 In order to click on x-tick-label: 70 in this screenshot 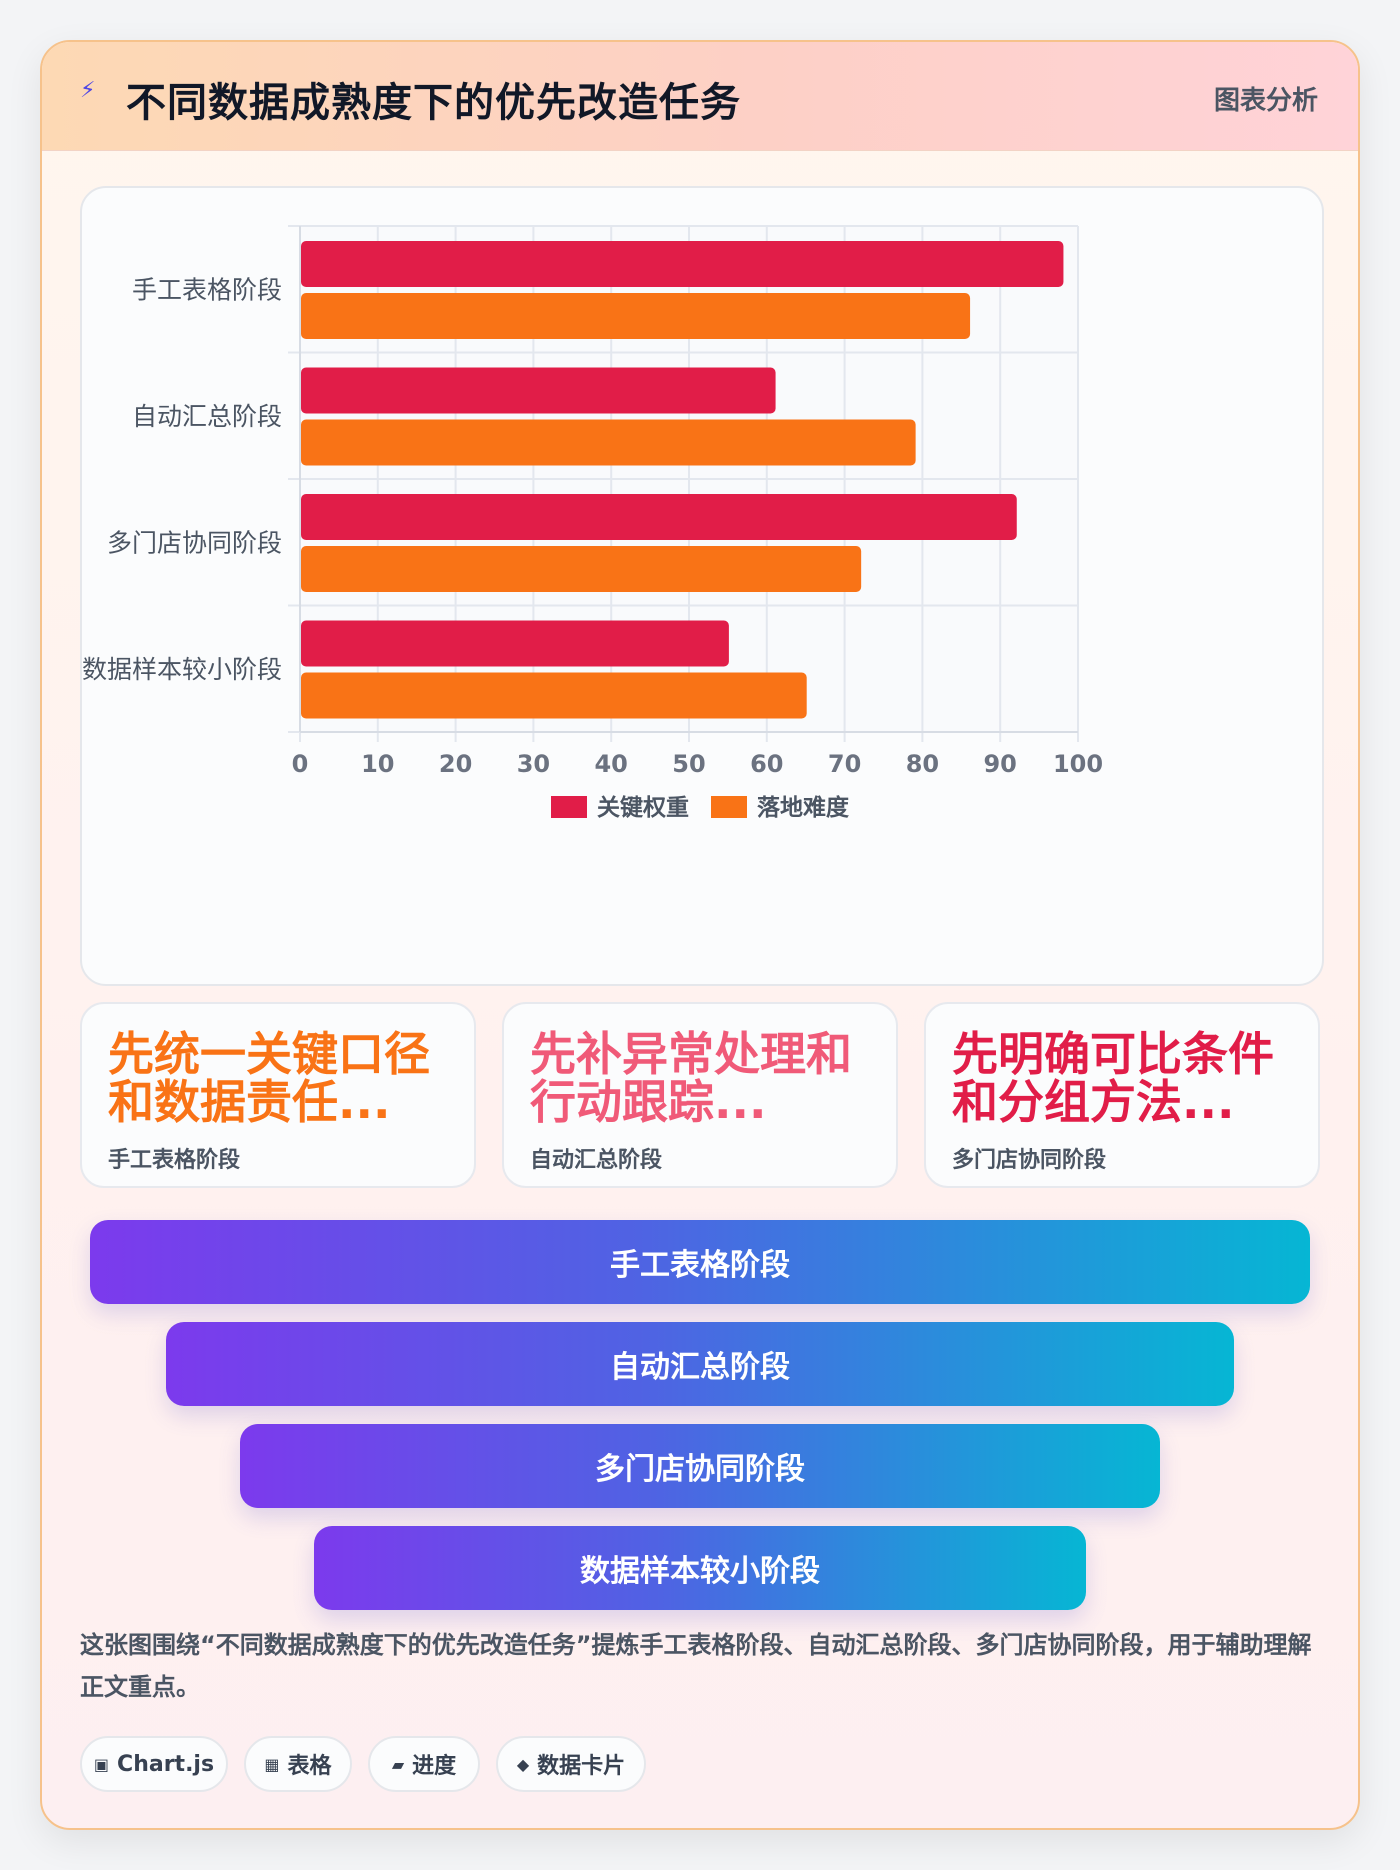, I will do `click(844, 764)`.